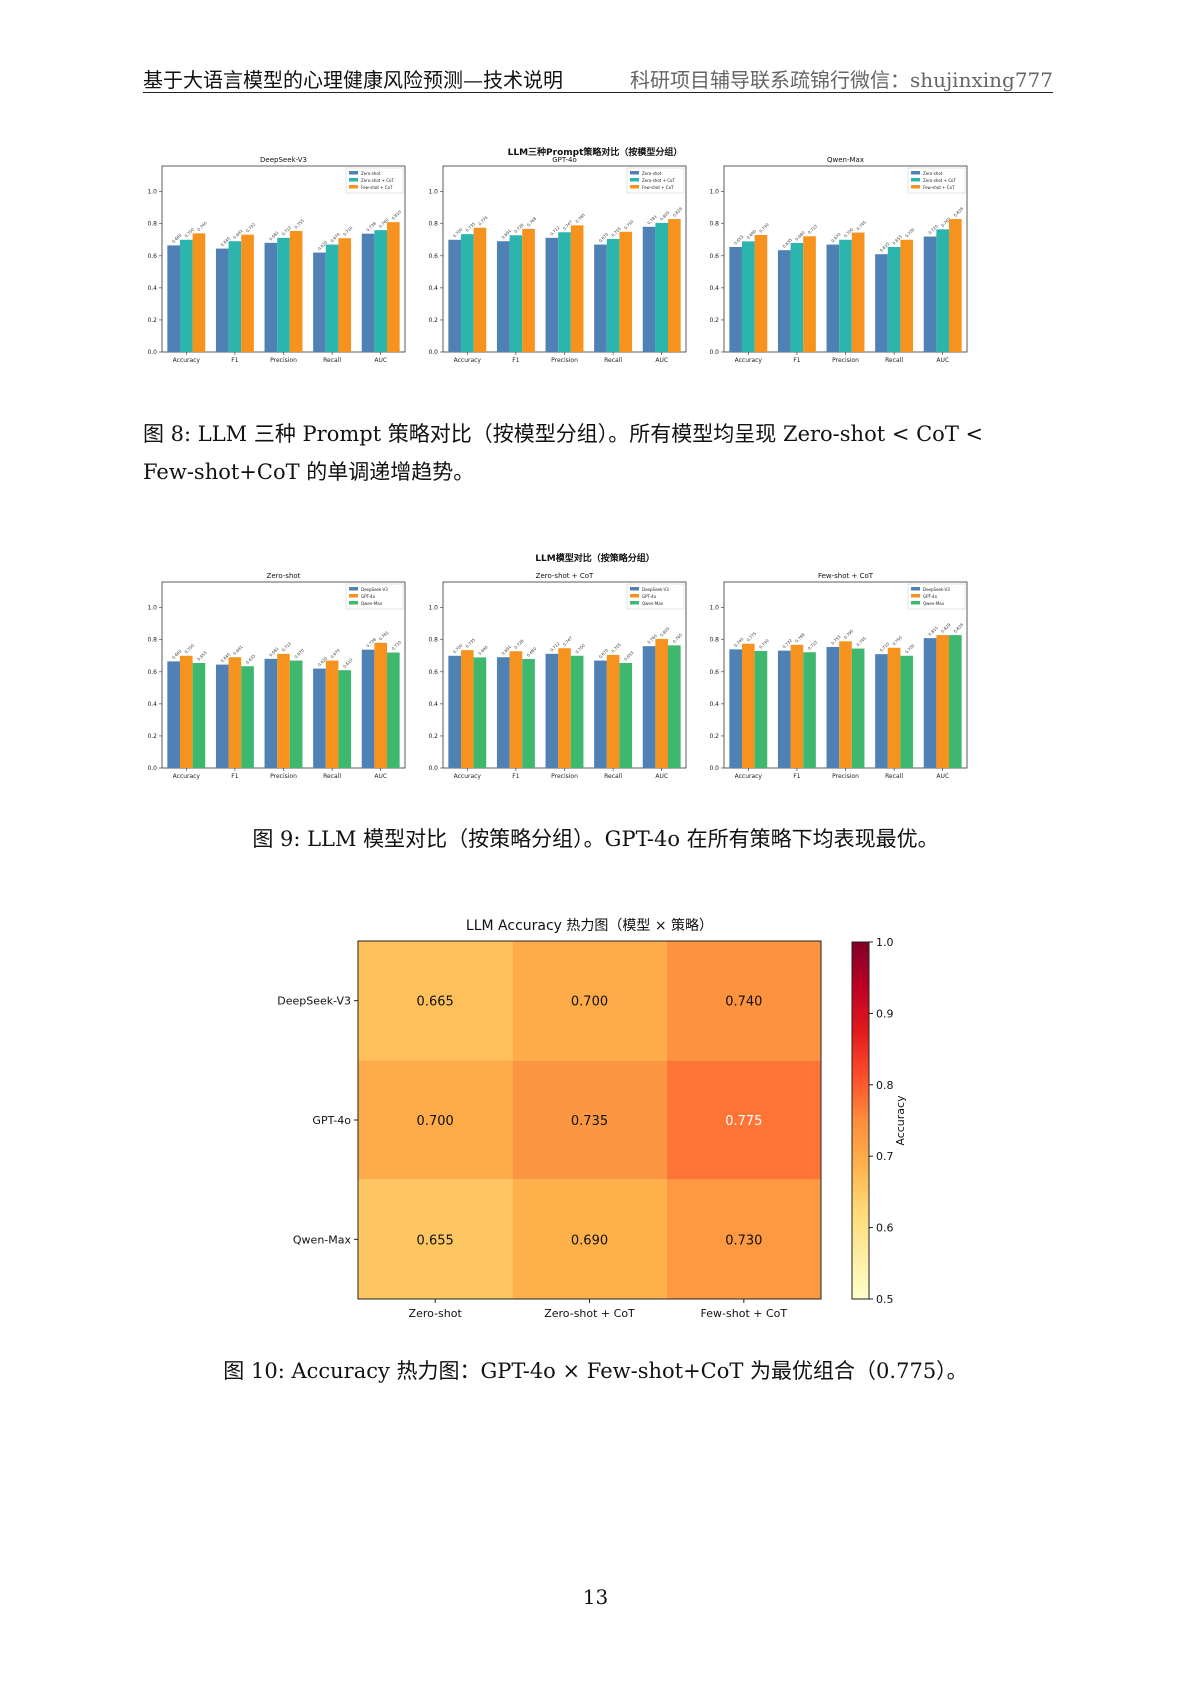 The width and height of the screenshot is (1191, 1684). I want to click on bar-value-label: 0.655, so click(202, 656).